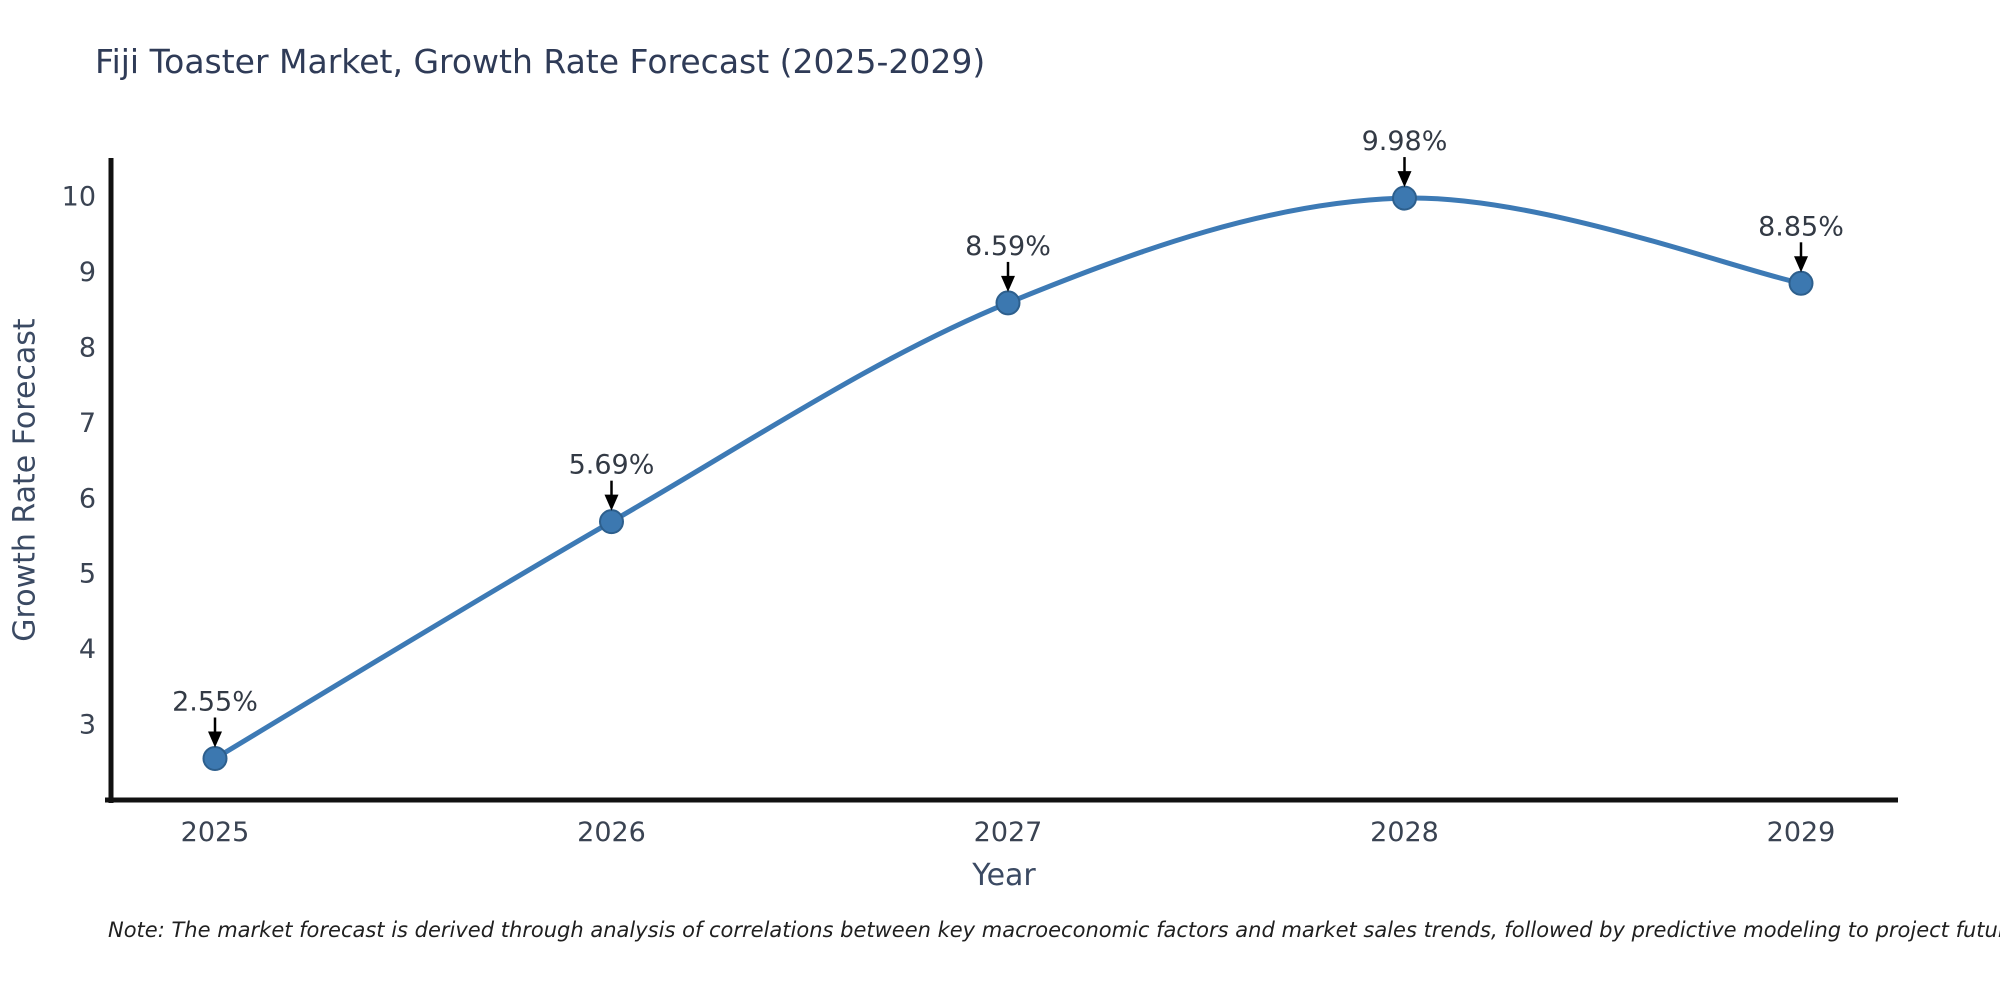  What do you see at coordinates (1404, 832) in the screenshot?
I see `x-tick-label: 2028` at bounding box center [1404, 832].